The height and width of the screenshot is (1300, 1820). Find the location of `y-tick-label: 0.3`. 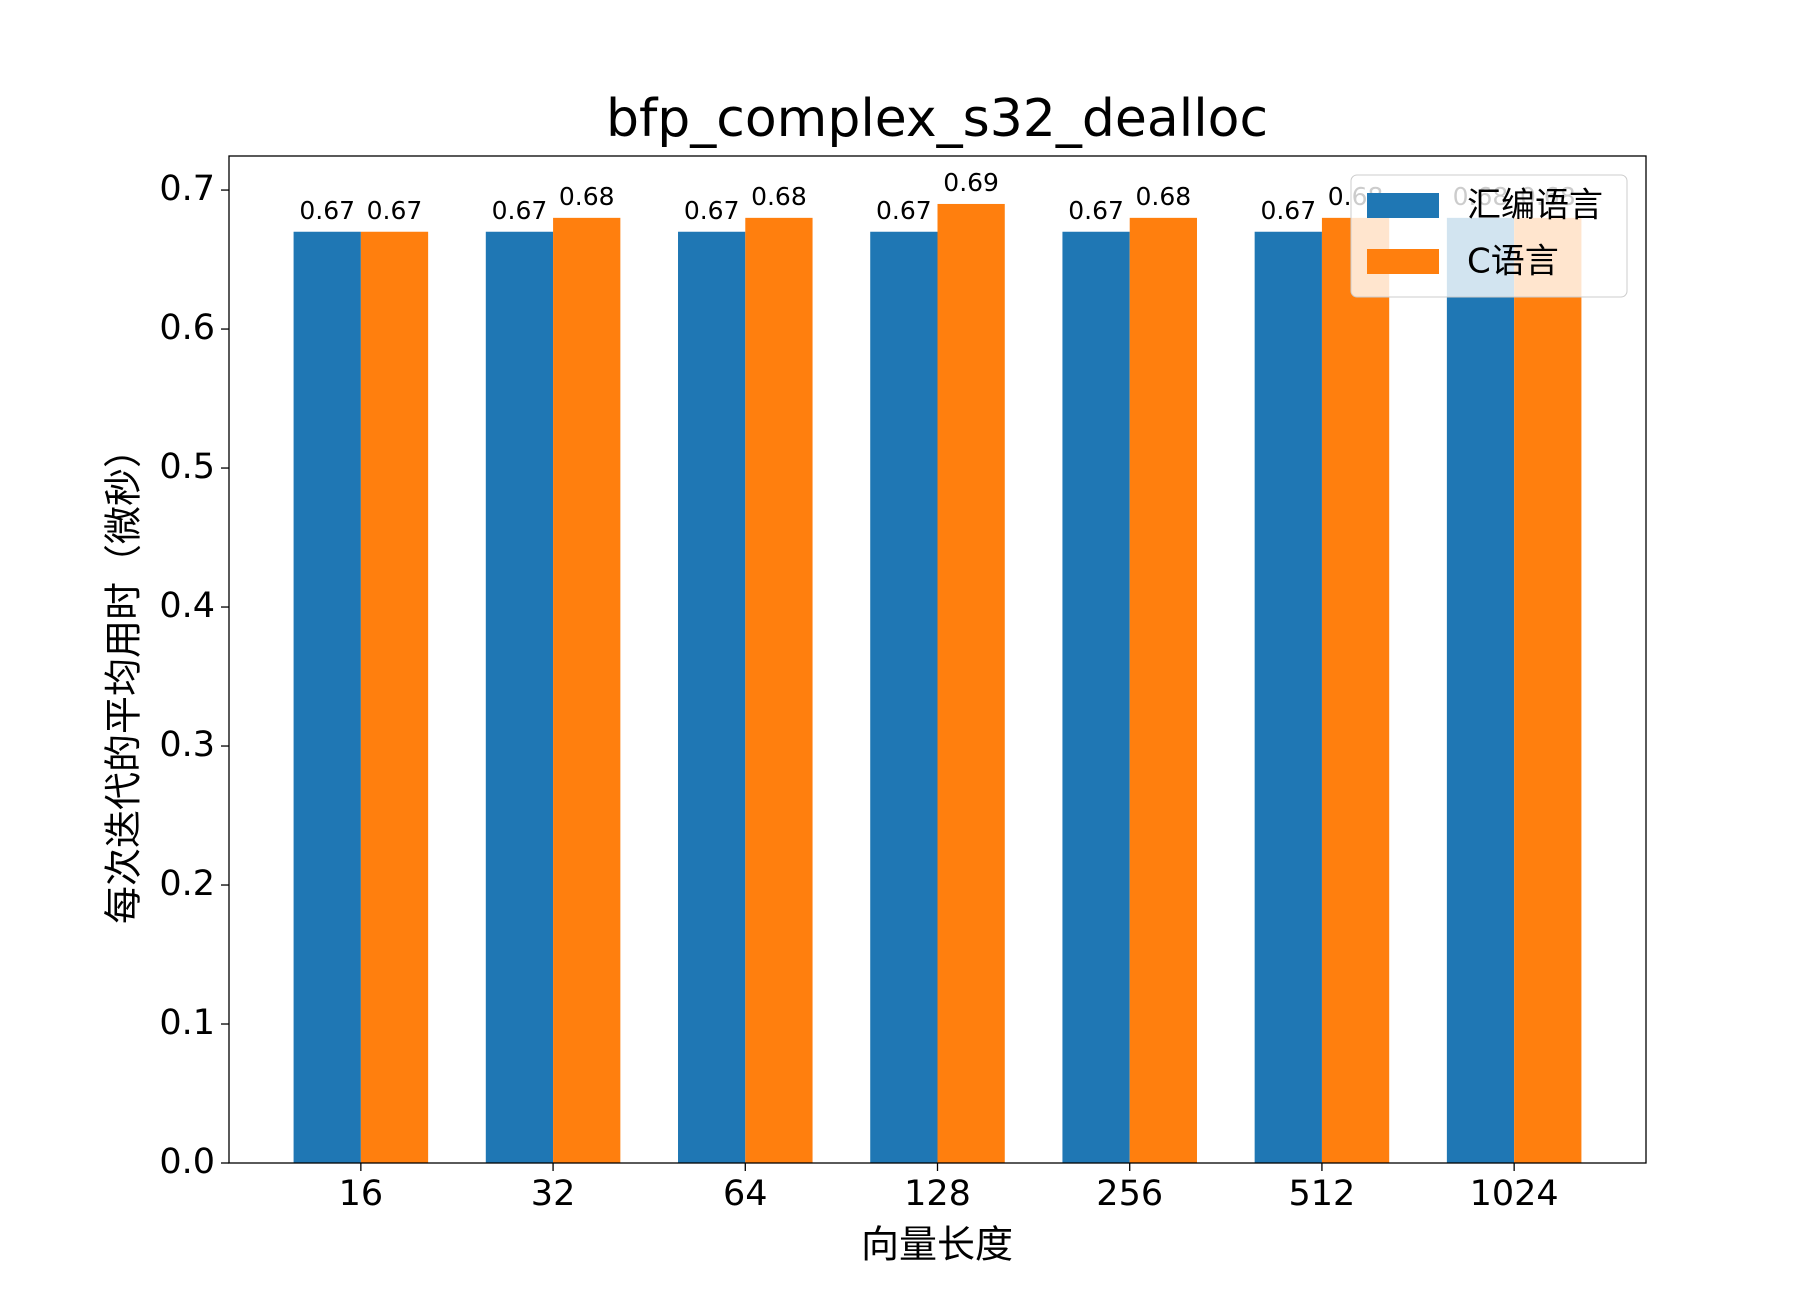

y-tick-label: 0.3 is located at coordinates (187, 745).